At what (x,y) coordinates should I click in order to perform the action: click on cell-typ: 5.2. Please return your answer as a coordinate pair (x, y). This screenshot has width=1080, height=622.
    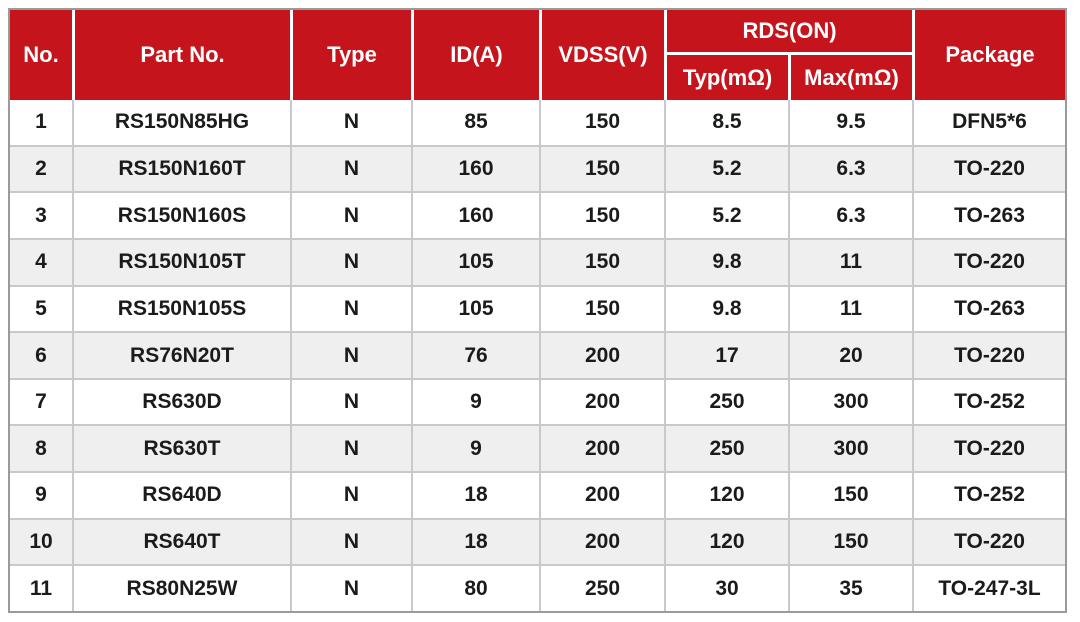
    Looking at the image, I should click on (726, 169).